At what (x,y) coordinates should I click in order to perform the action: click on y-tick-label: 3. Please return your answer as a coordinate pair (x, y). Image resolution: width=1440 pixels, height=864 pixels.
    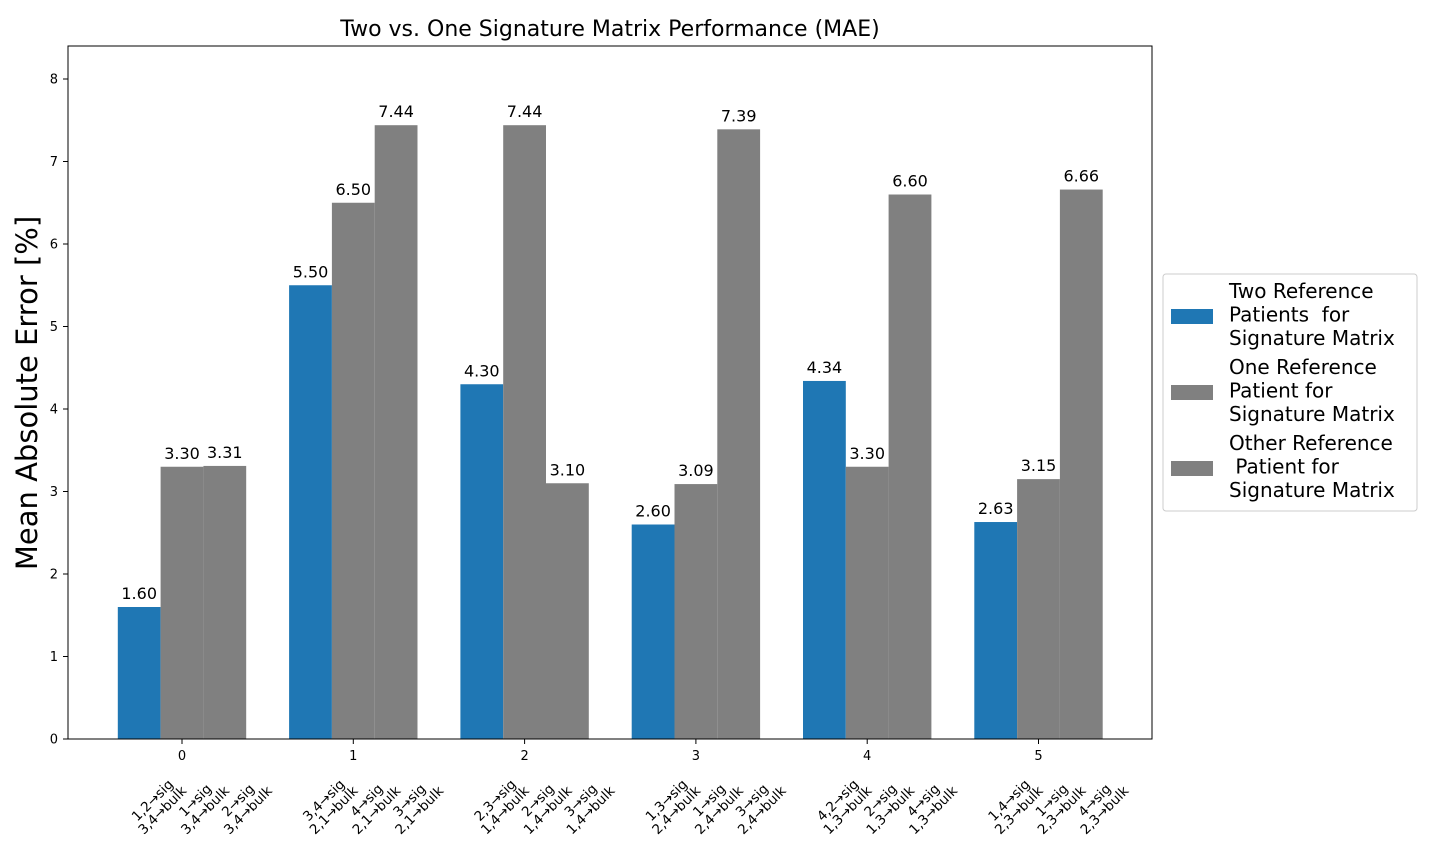
    Looking at the image, I should click on (54, 492).